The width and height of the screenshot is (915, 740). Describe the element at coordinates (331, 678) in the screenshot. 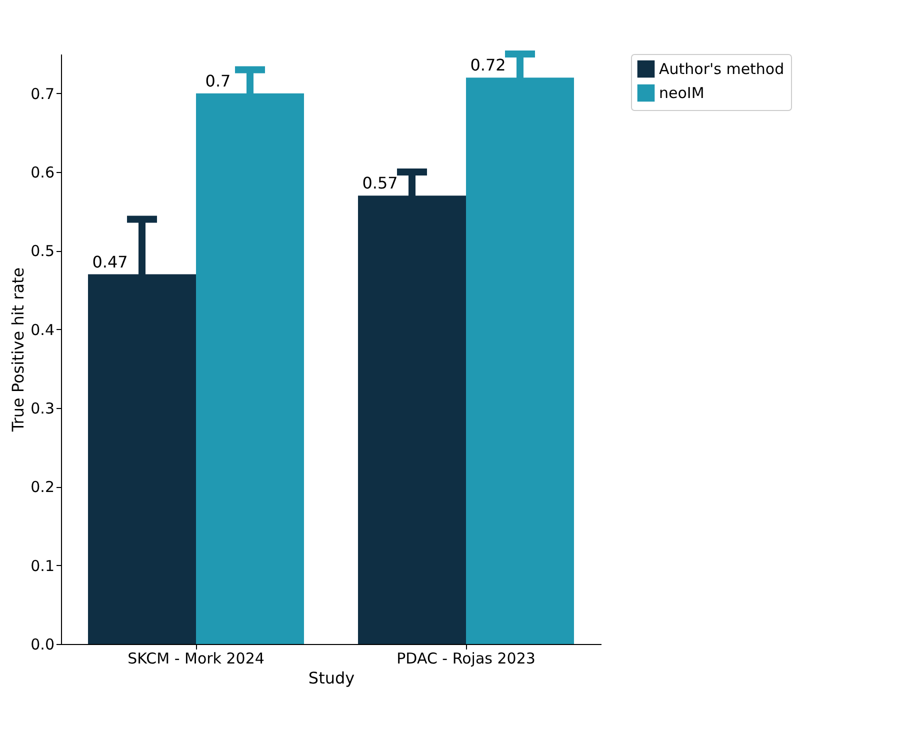

I see `x-axis-title: Study` at that location.